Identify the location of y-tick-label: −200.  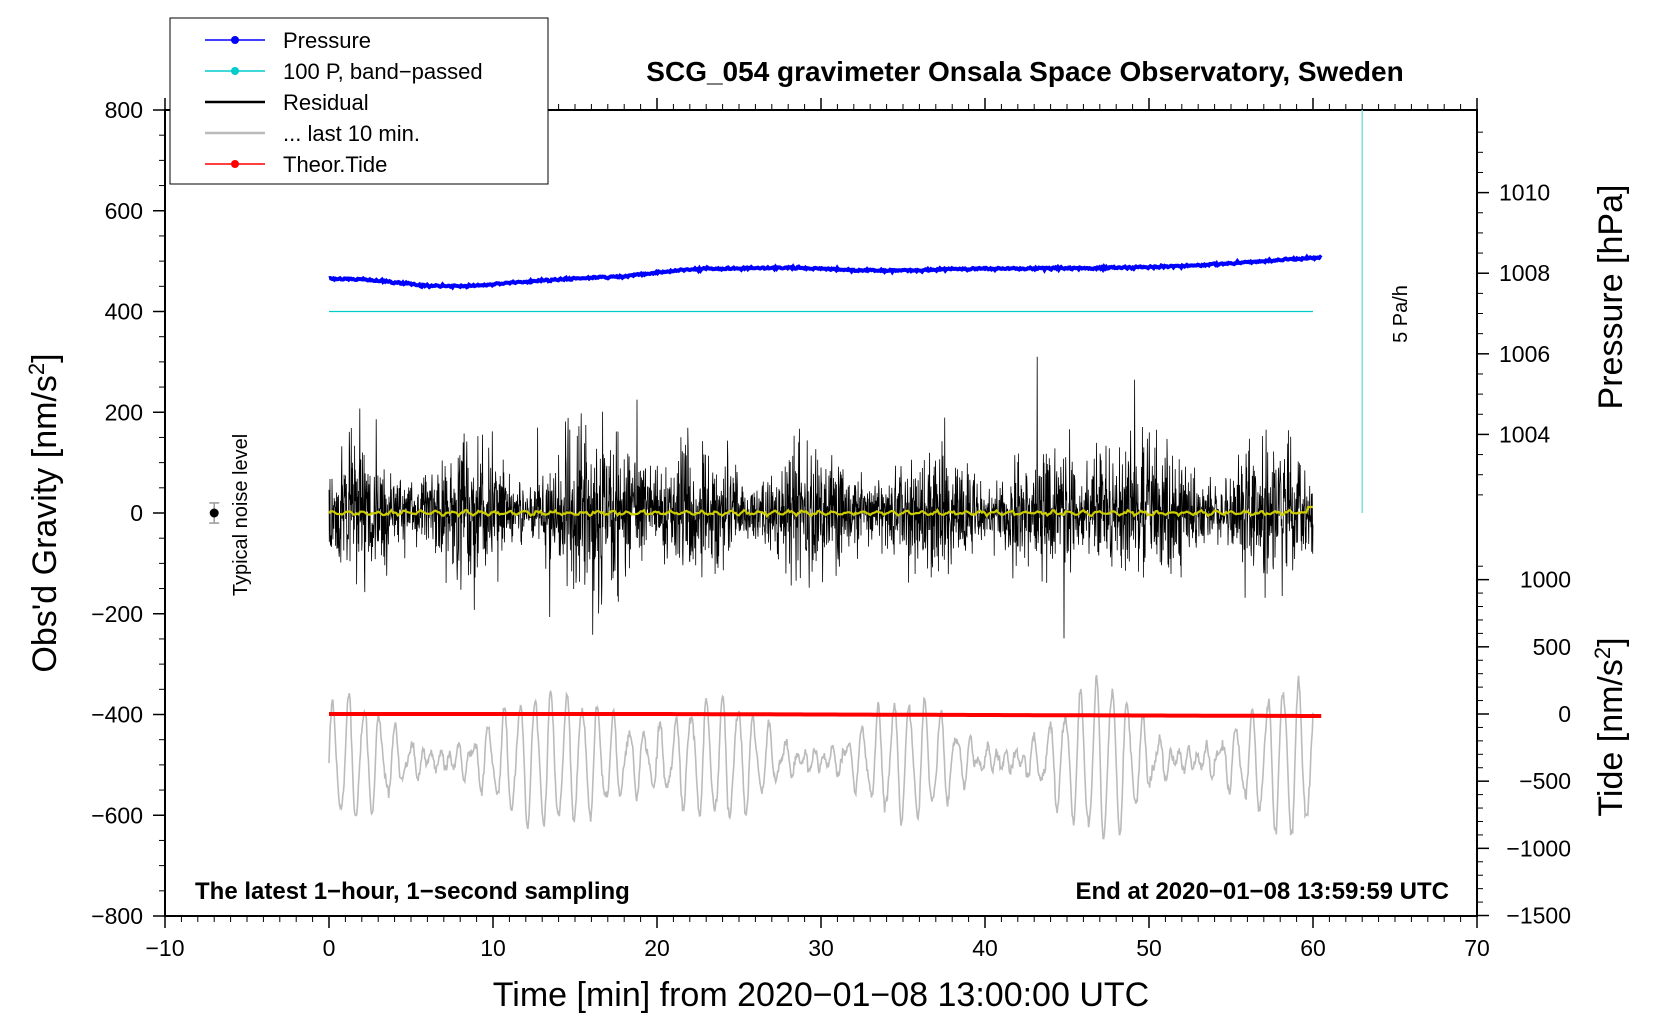
(117, 614).